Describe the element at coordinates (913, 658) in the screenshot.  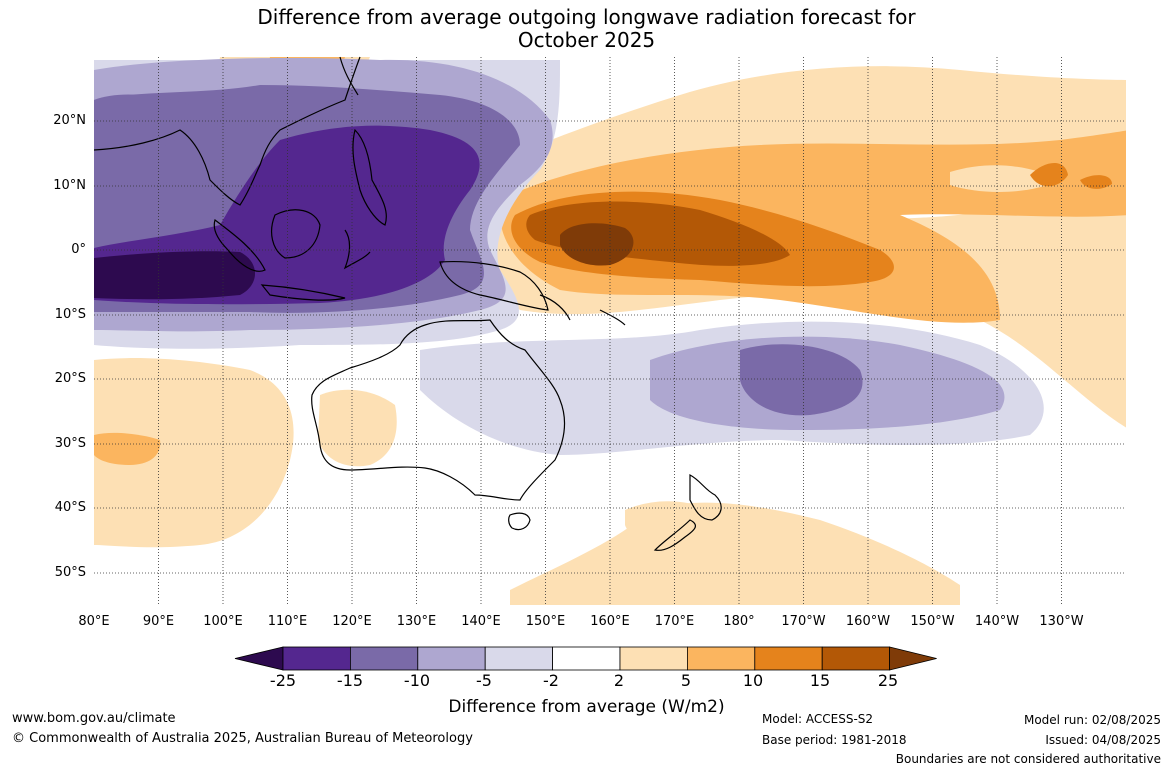
I see `colorbar-extend-max` at that location.